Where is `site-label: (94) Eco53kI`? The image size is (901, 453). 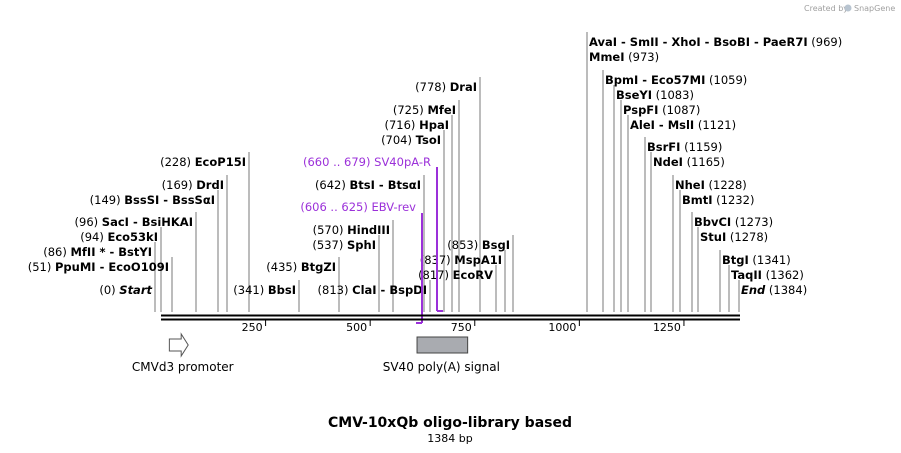
site-label: (94) Eco53kI is located at coordinates (119, 237).